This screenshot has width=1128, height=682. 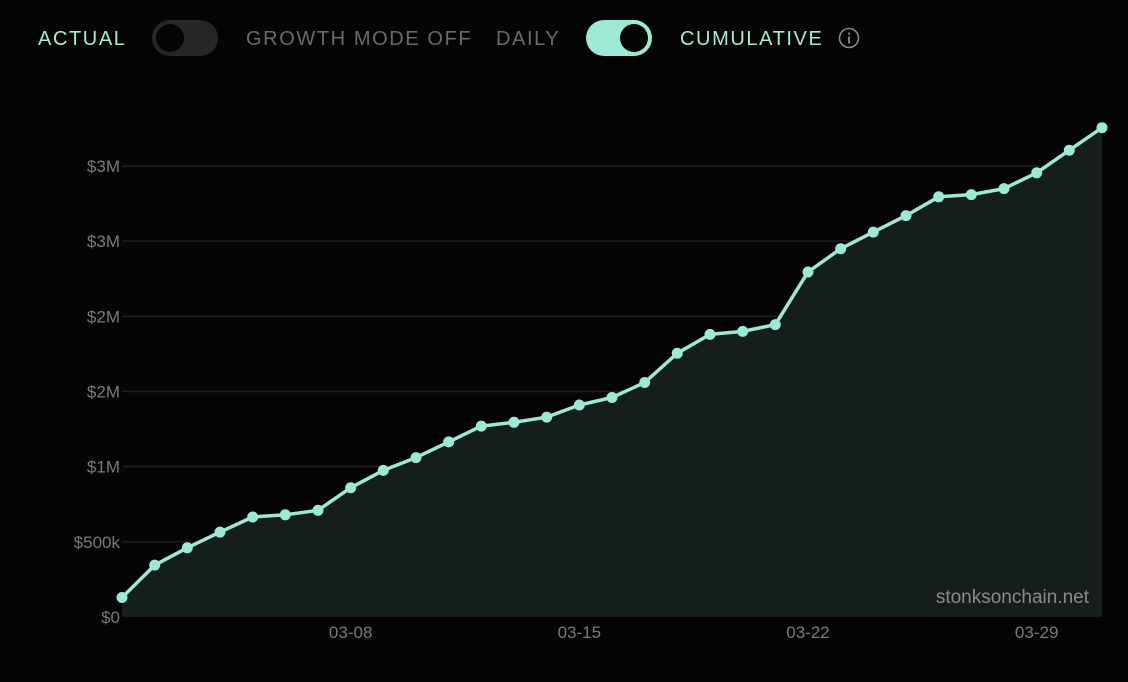 I want to click on y-tick-label: $1M, so click(x=103, y=467).